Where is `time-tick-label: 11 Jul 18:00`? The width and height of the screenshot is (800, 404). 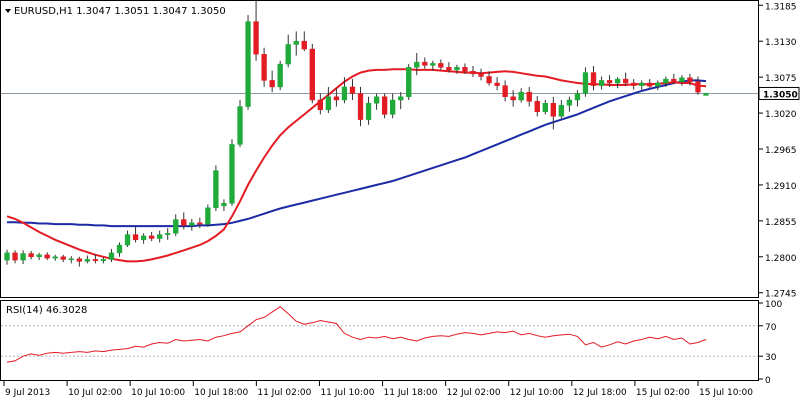
time-tick-label: 11 Jul 18:00 is located at coordinates (411, 393).